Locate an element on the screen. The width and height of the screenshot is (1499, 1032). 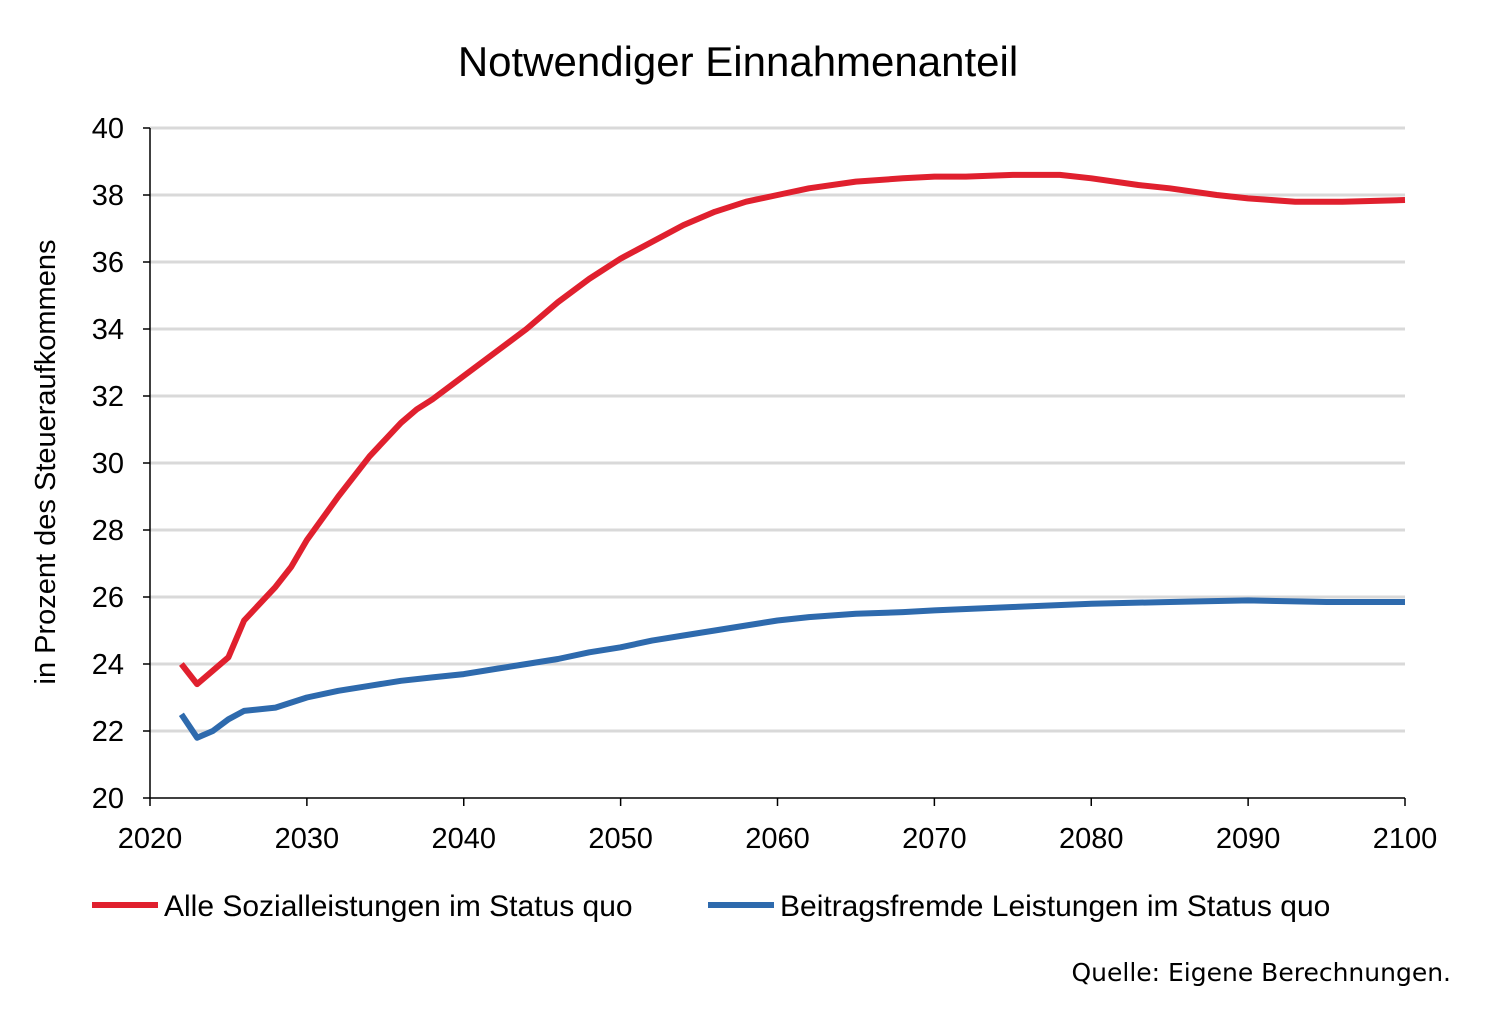
x-tick-label: 2070 is located at coordinates (934, 839).